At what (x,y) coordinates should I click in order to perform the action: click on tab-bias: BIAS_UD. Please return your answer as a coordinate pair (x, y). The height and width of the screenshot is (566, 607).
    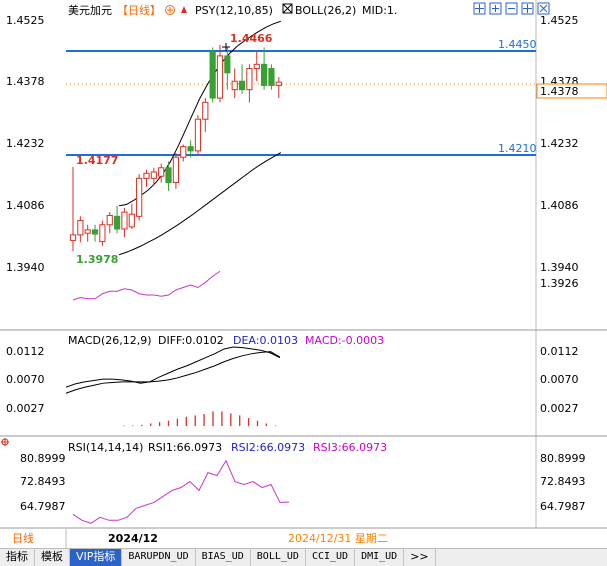
    Looking at the image, I should click on (223, 557).